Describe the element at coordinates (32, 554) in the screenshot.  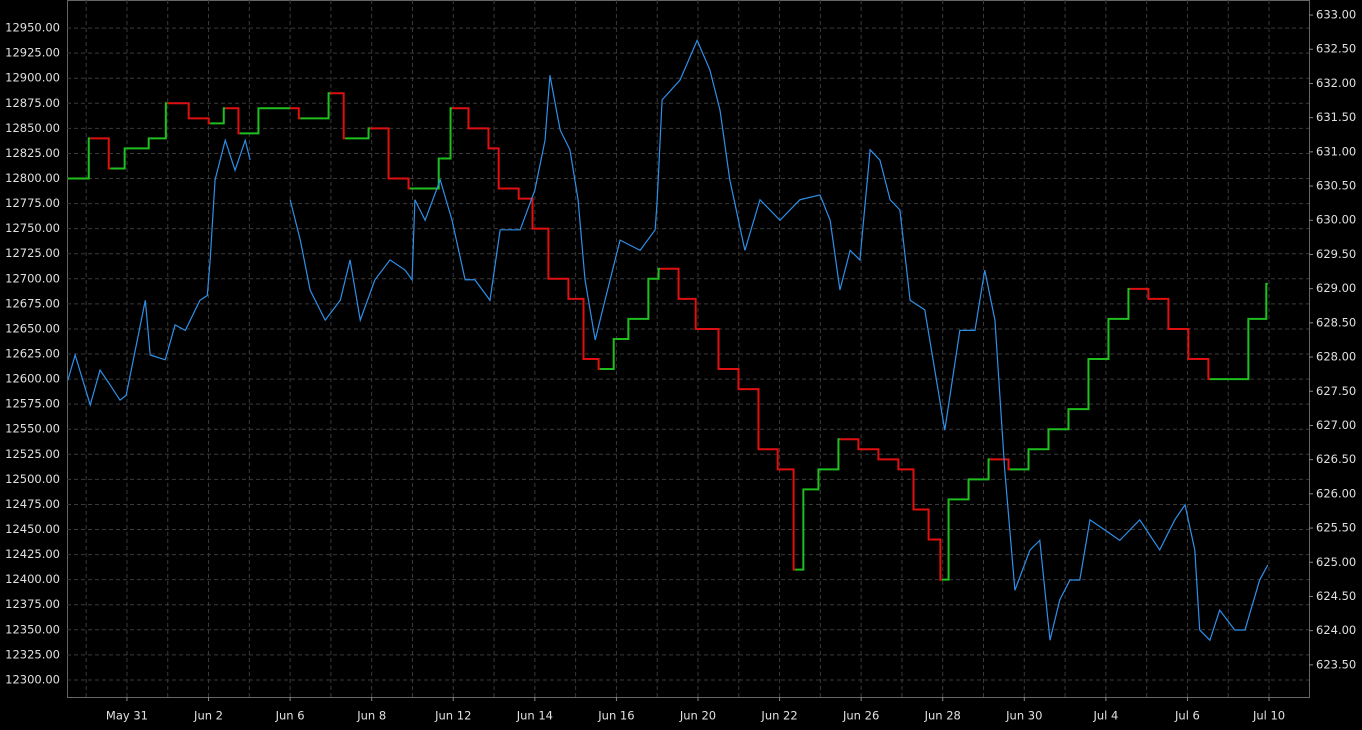
I see `y-tick-label: 12425.00` at that location.